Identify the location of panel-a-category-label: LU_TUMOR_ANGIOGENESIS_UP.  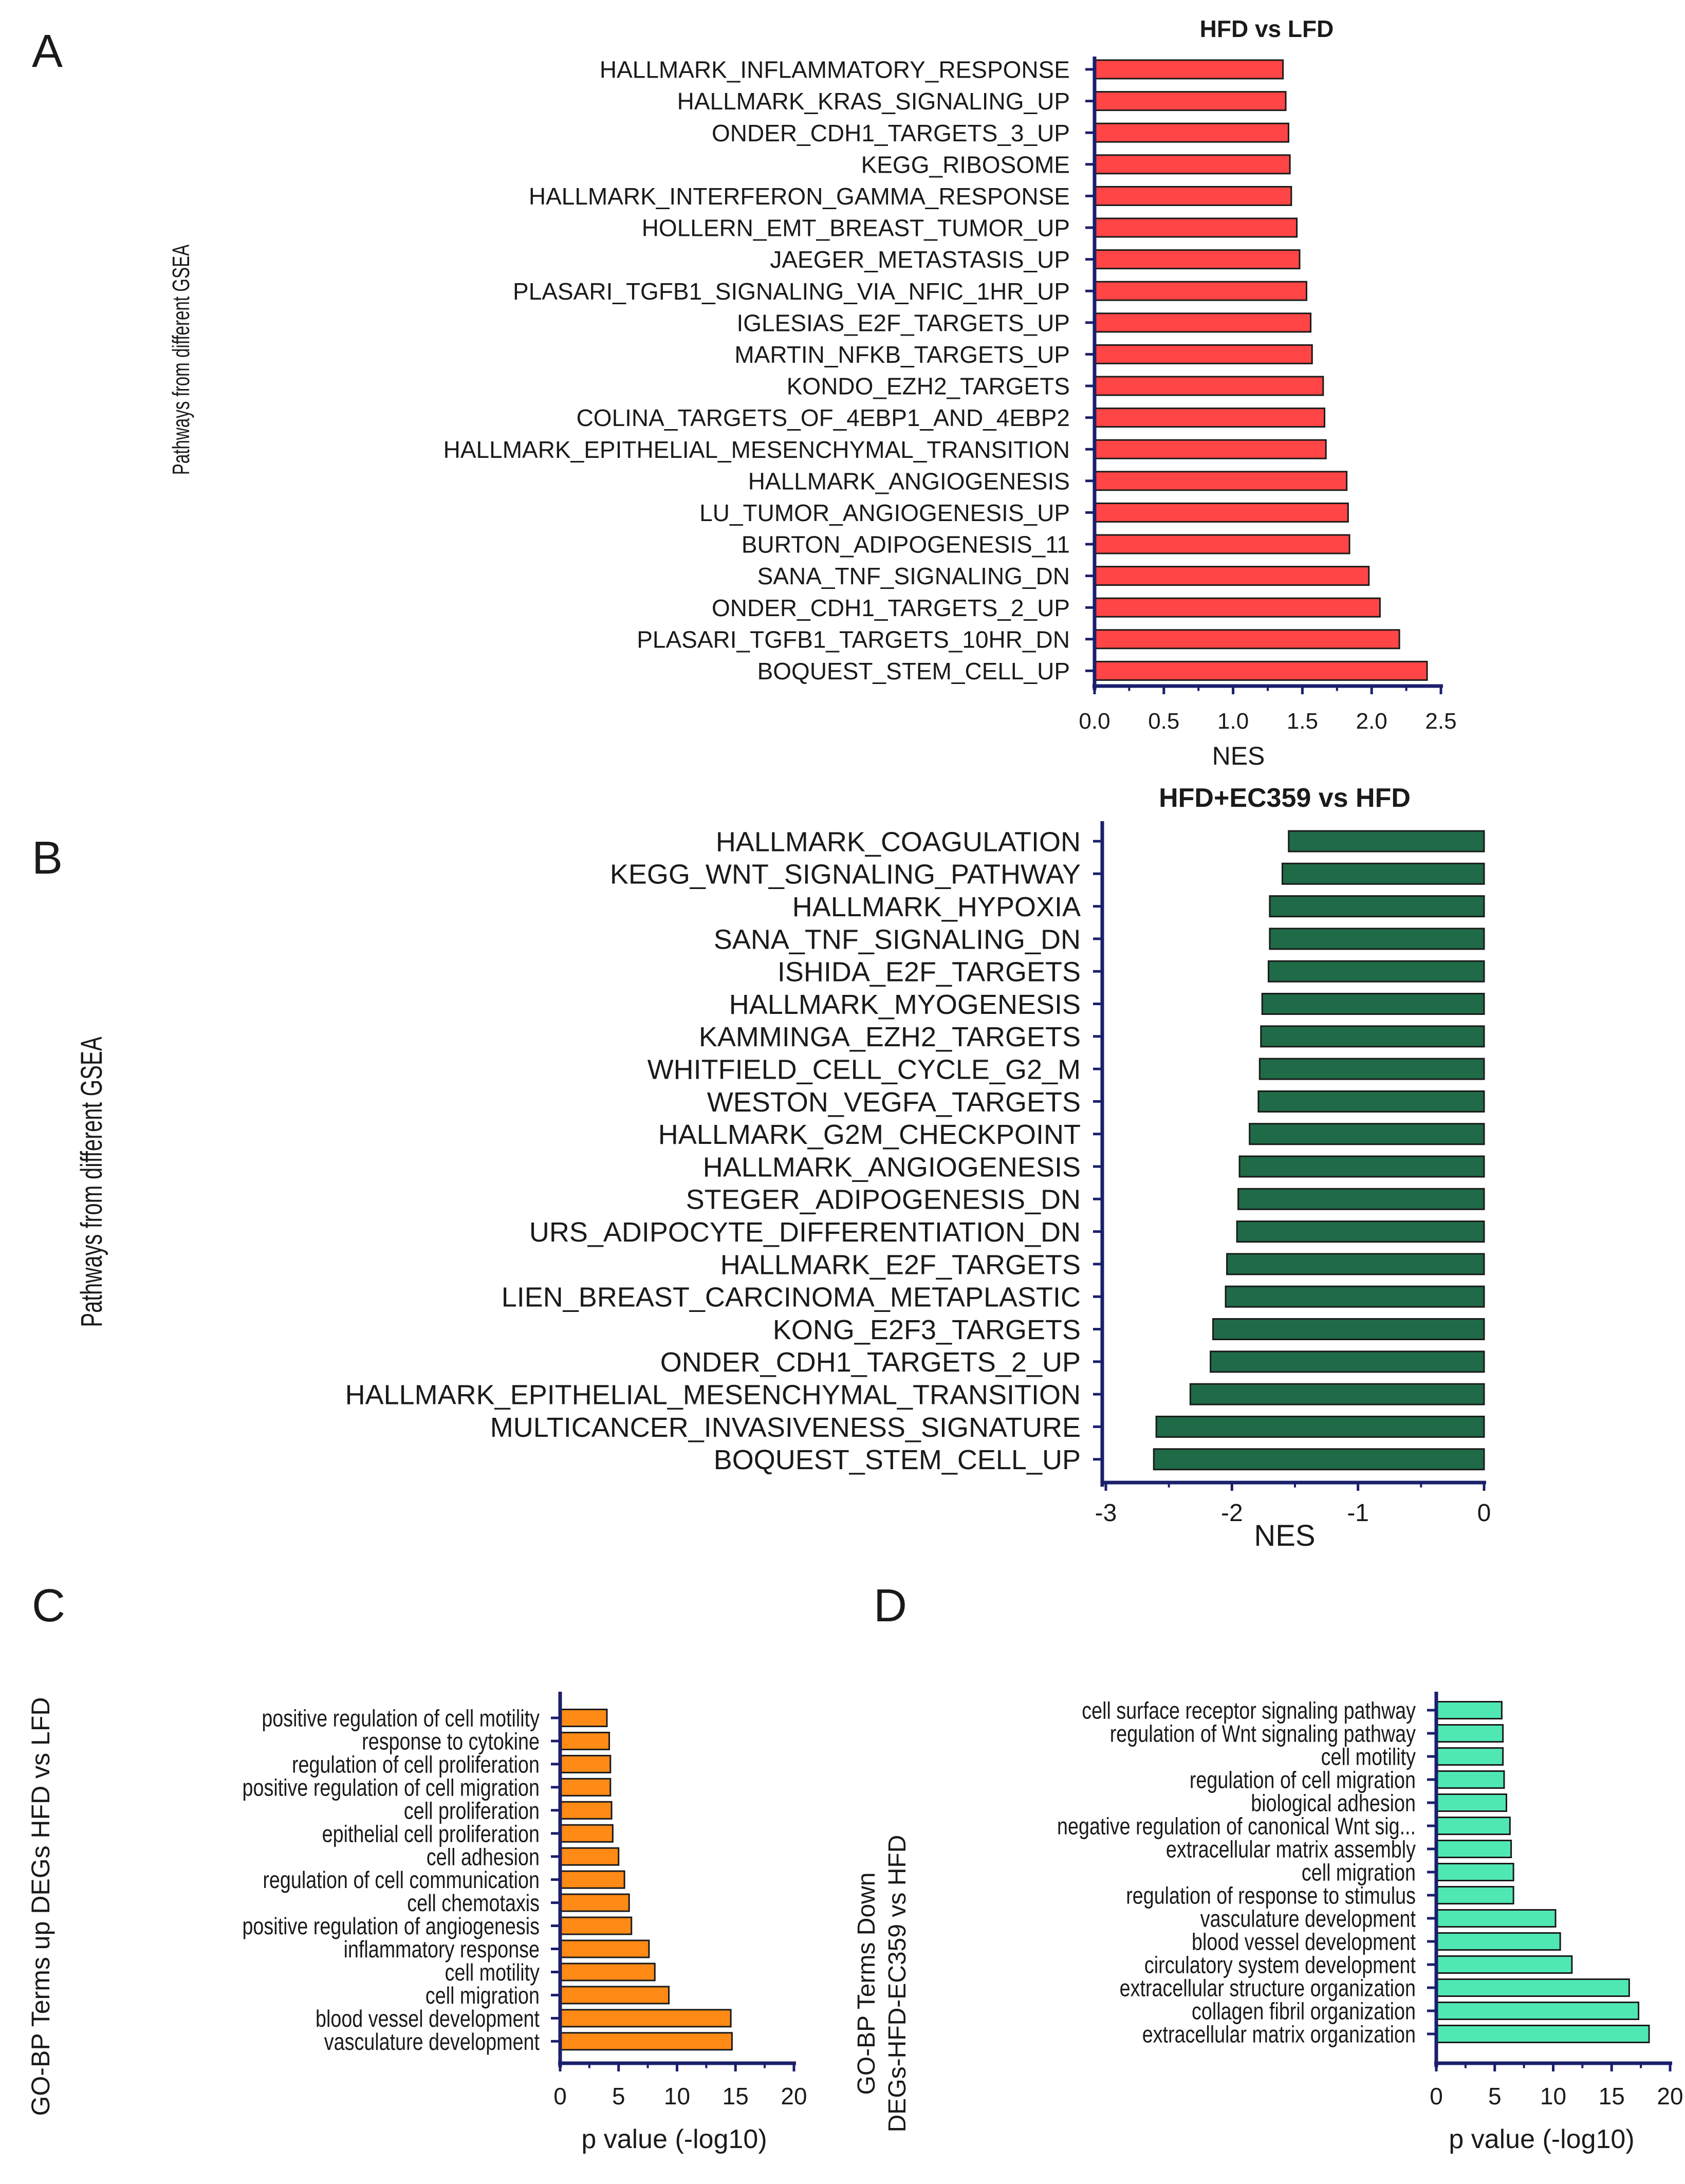
(884, 512).